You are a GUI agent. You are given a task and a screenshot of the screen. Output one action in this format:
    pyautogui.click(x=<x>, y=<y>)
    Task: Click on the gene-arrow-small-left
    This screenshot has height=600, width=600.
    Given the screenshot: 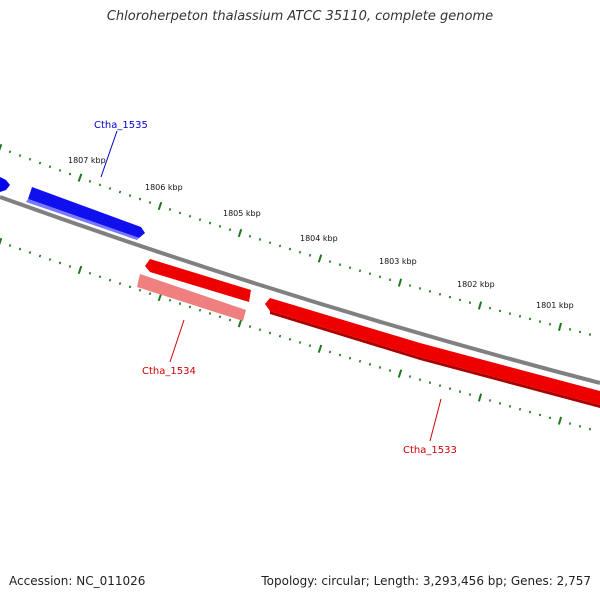 What is the action you would take?
    pyautogui.click(x=5, y=184)
    